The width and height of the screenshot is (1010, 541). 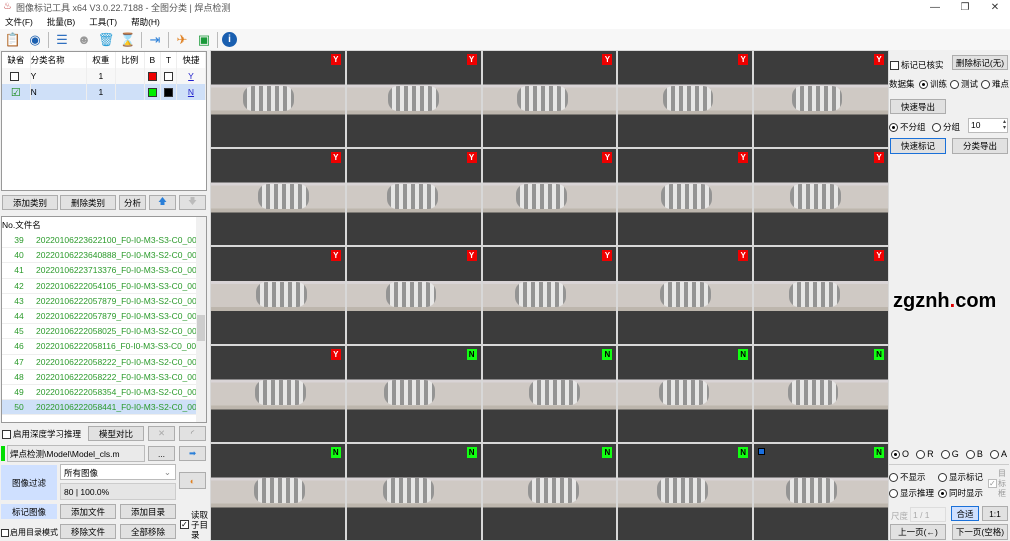 What do you see at coordinates (997, 483) in the screenshot?
I see `target-box-checkbox: ✓ 目标框` at bounding box center [997, 483].